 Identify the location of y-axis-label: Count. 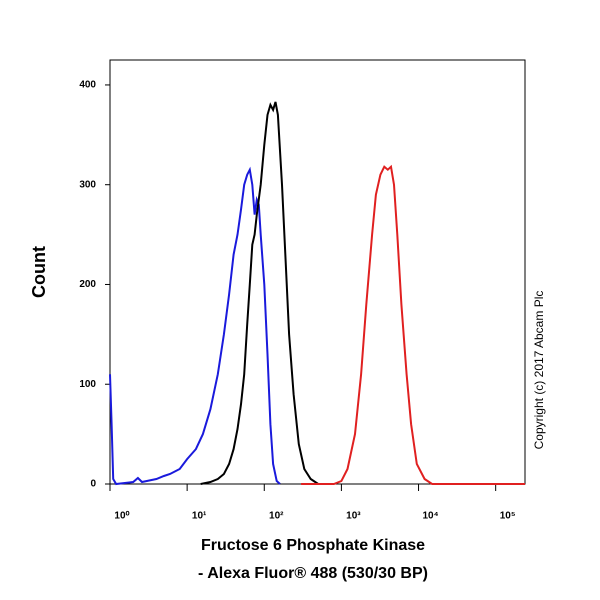
(39, 272).